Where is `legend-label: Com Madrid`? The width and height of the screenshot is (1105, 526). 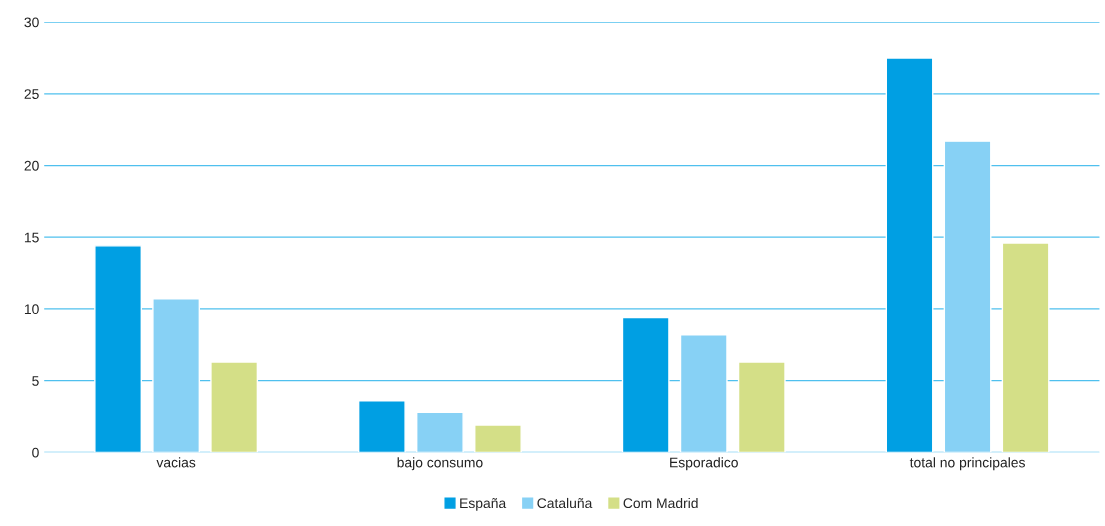 legend-label: Com Madrid is located at coordinates (660, 503).